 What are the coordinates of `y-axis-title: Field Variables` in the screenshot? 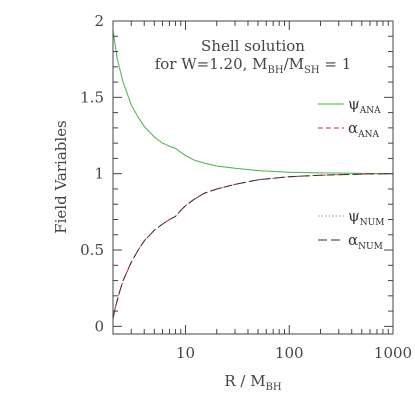 It's located at (61, 177).